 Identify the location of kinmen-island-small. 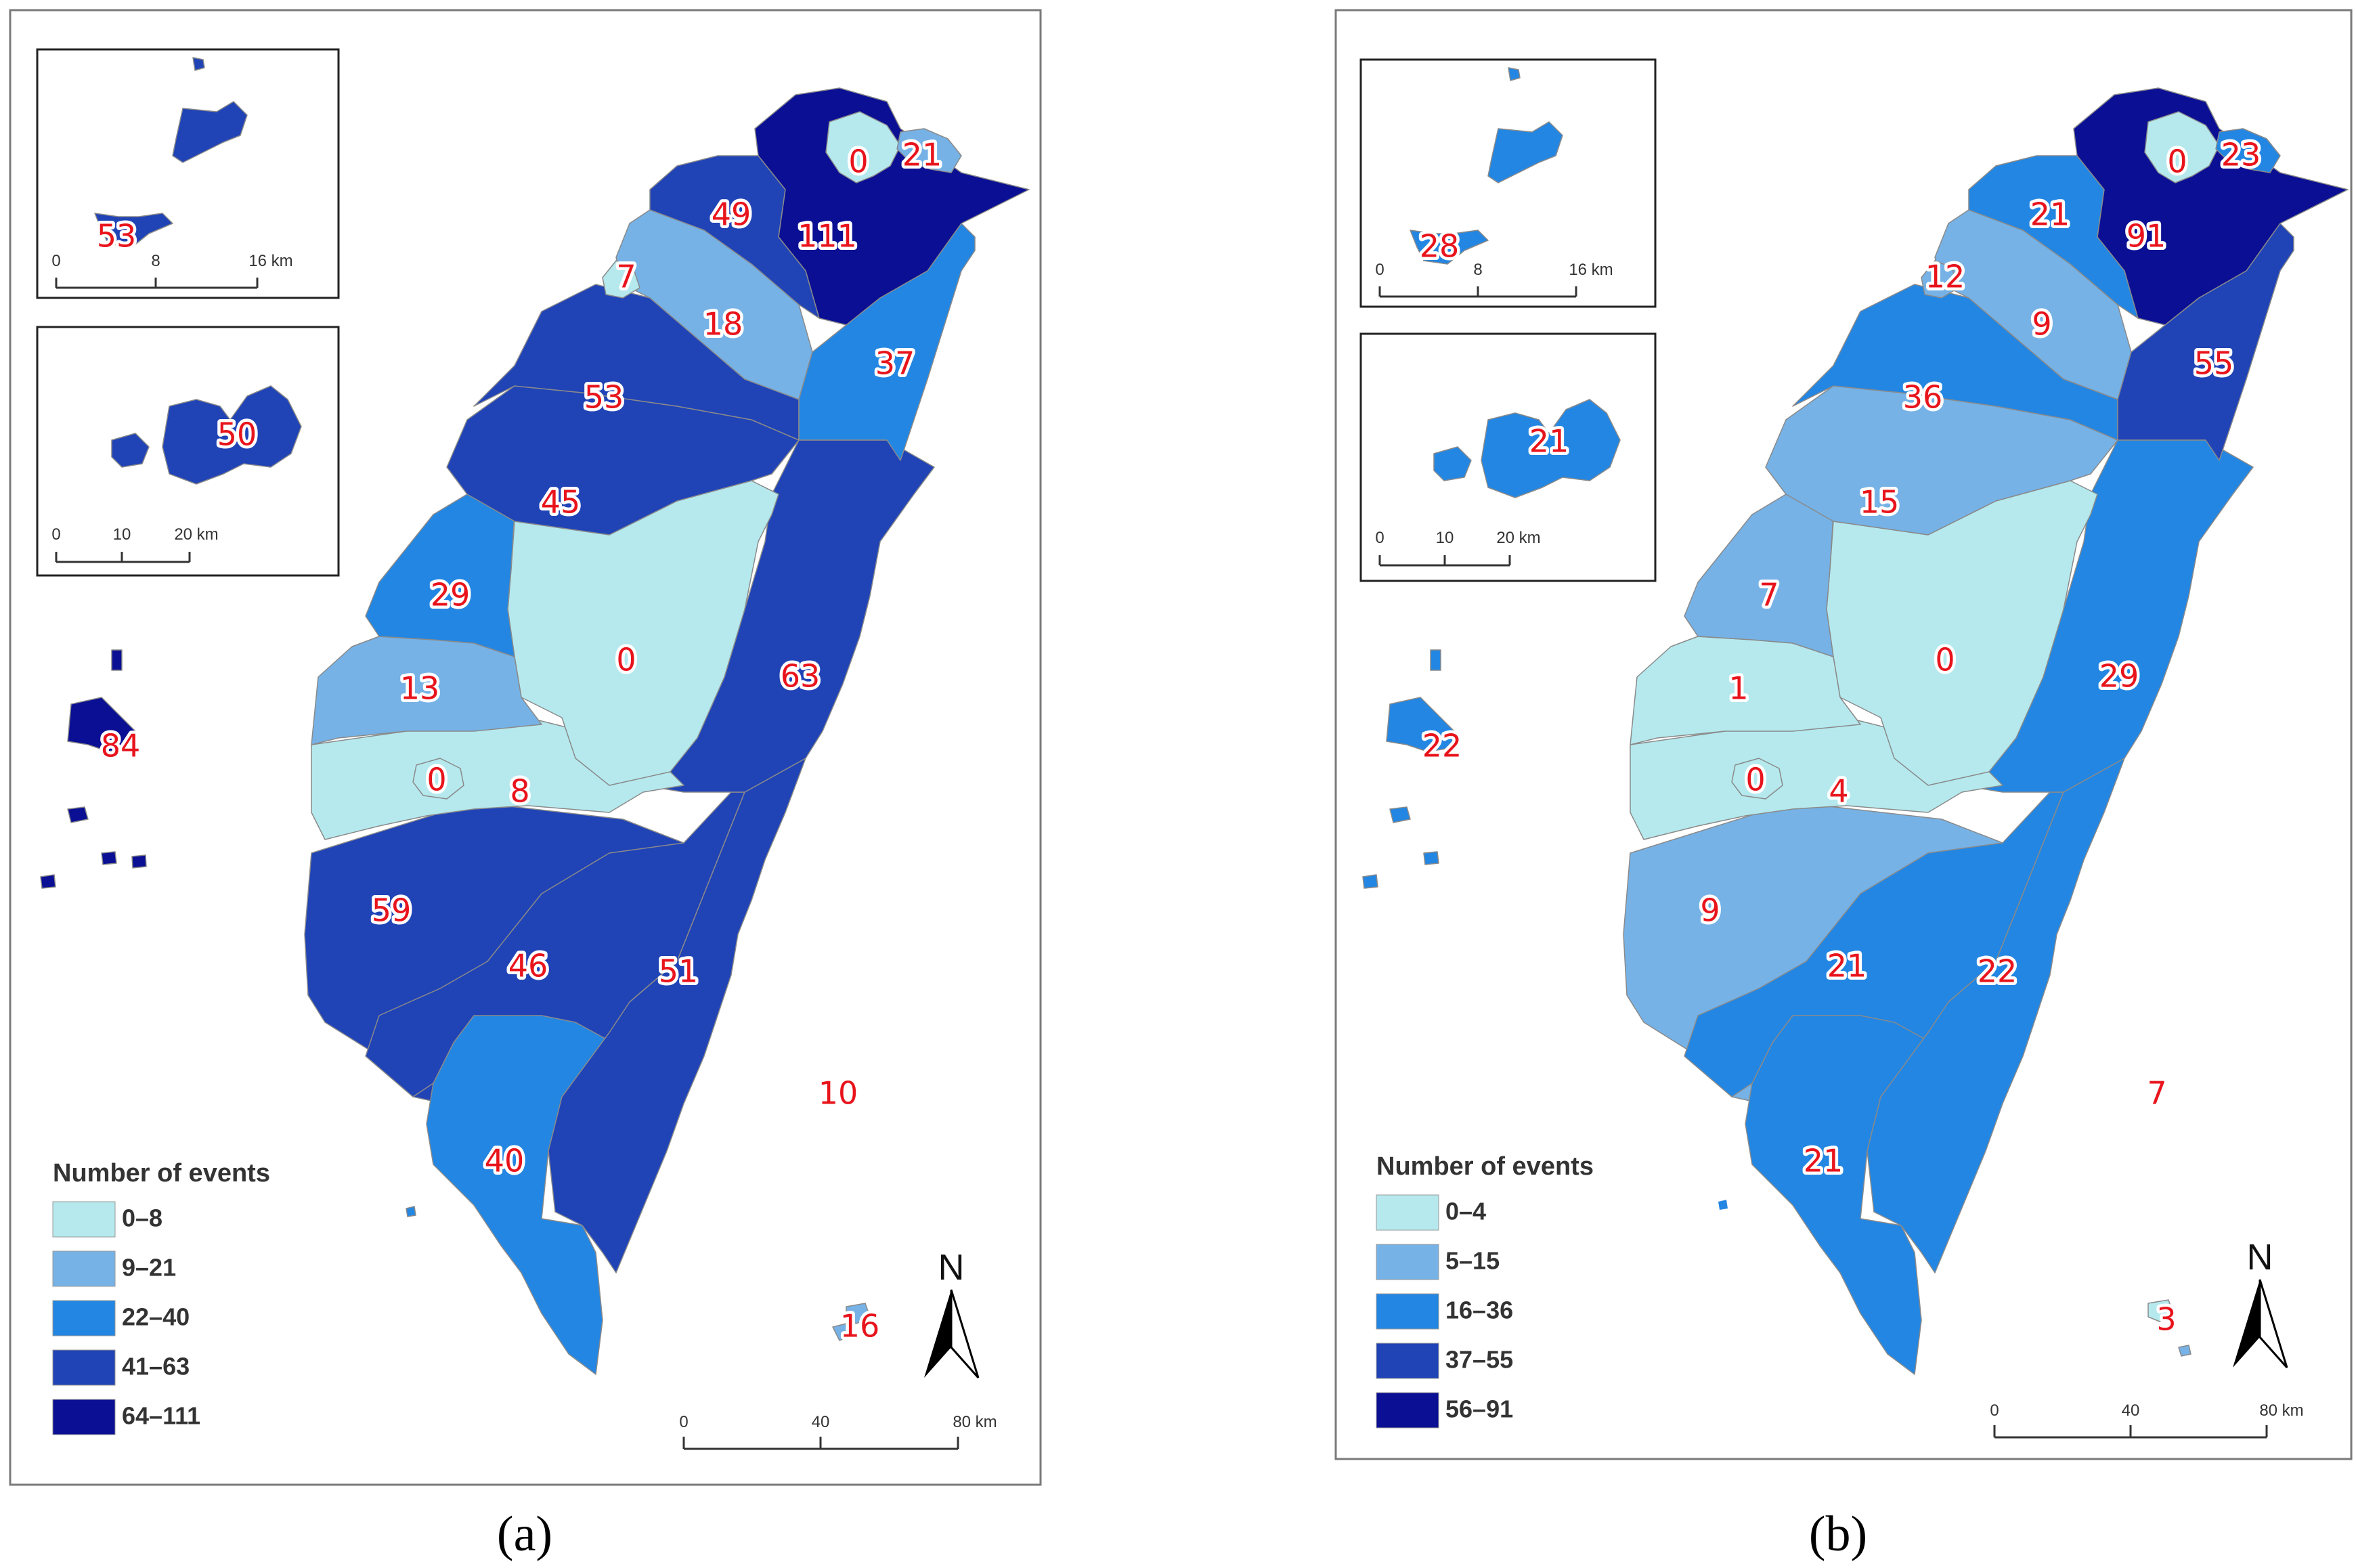
(1449, 247).